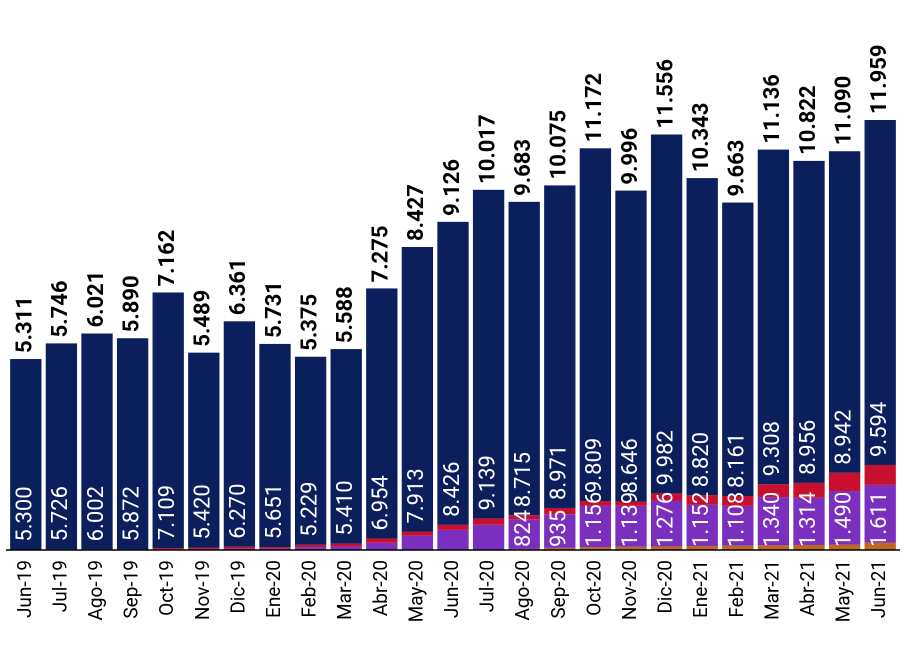 The width and height of the screenshot is (909, 659). What do you see at coordinates (487, 148) in the screenshot?
I see `total-label: 10.017` at bounding box center [487, 148].